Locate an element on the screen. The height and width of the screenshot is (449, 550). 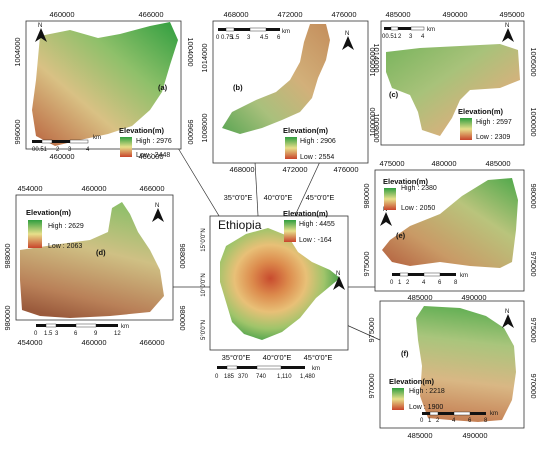
panel-c-scale-1: 2 is located at coordinates (400, 37).